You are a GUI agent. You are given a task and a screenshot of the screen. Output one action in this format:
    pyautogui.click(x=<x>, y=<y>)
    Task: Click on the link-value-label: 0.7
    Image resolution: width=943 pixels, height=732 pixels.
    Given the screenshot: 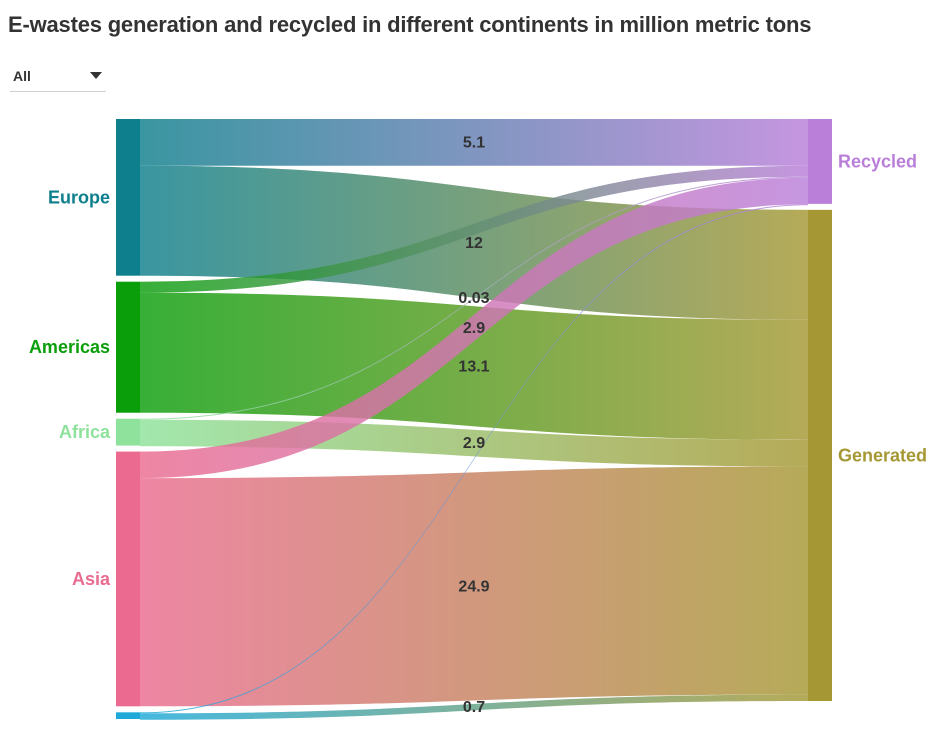 What is the action you would take?
    pyautogui.click(x=474, y=707)
    